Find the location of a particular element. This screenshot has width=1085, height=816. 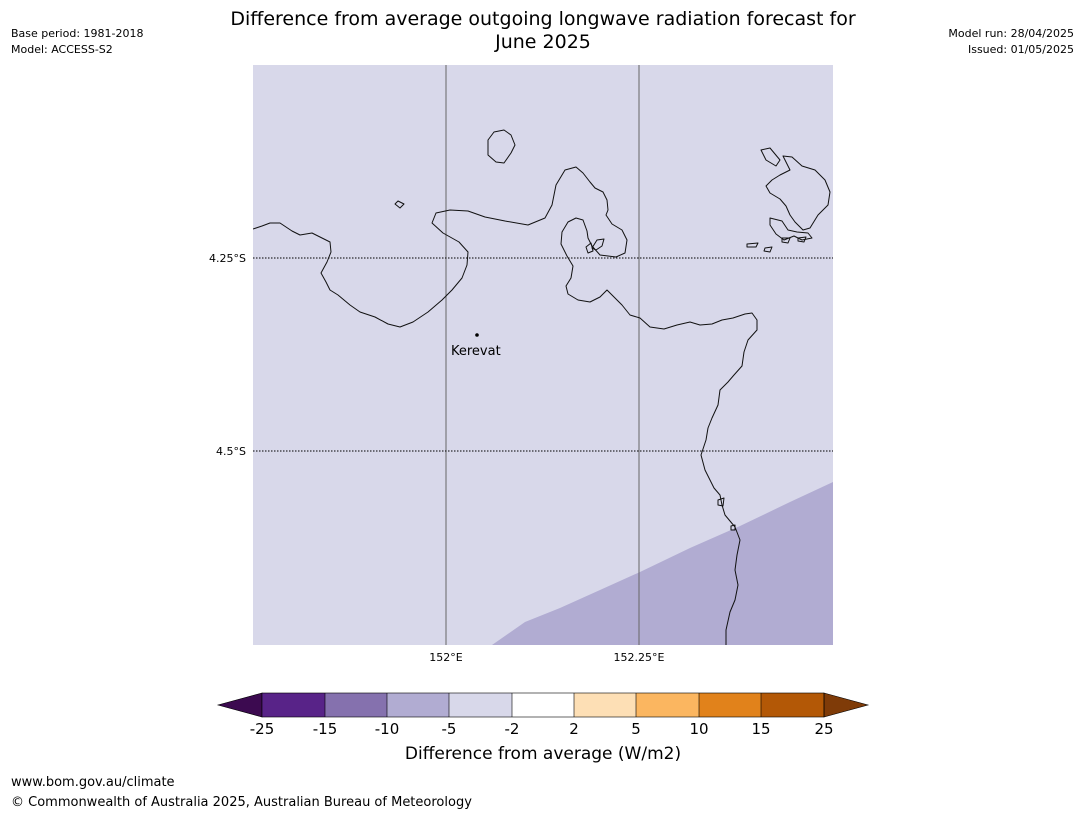

colorbar-title: Difference from average (W/m2) is located at coordinates (543, 754).